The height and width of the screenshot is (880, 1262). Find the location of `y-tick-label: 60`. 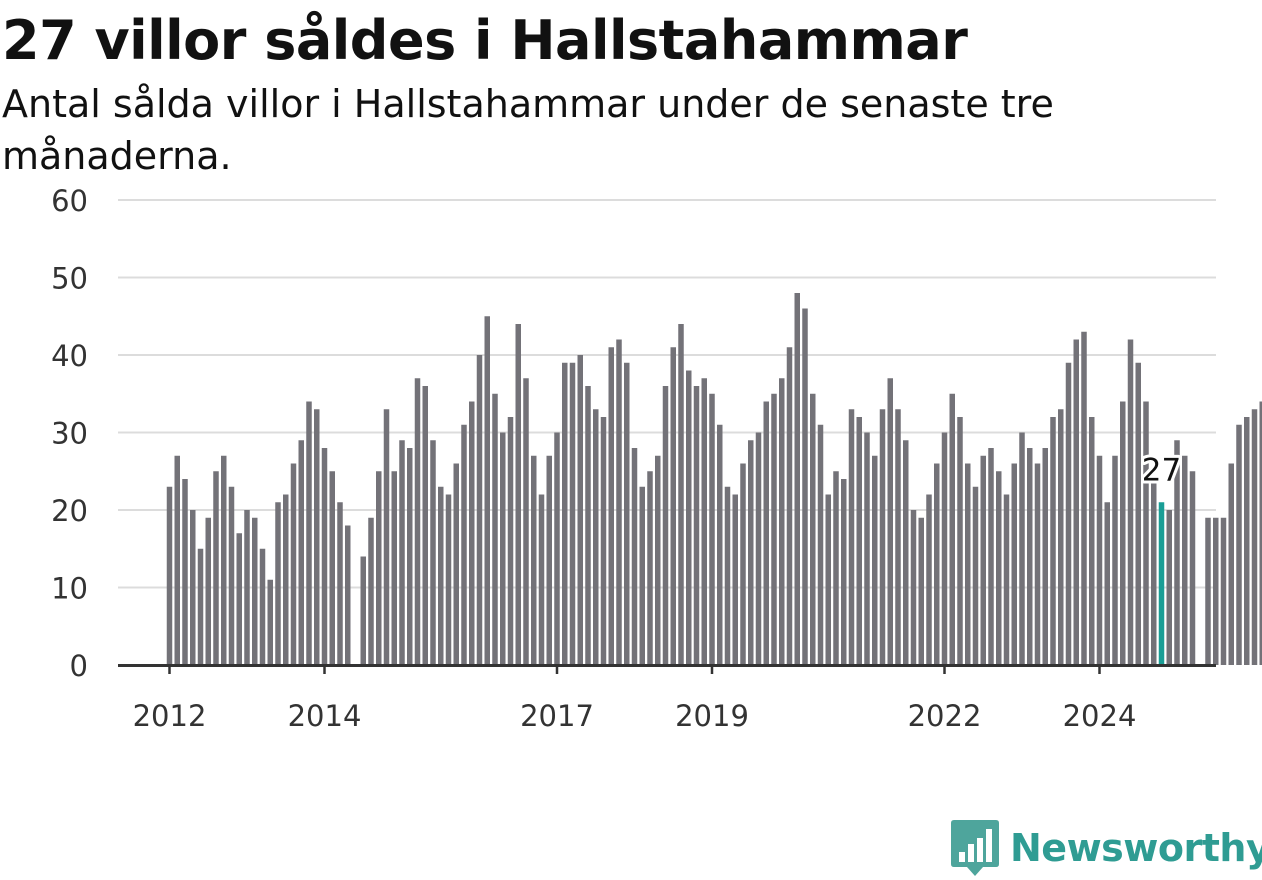

y-tick-label: 60 is located at coordinates (69, 201).